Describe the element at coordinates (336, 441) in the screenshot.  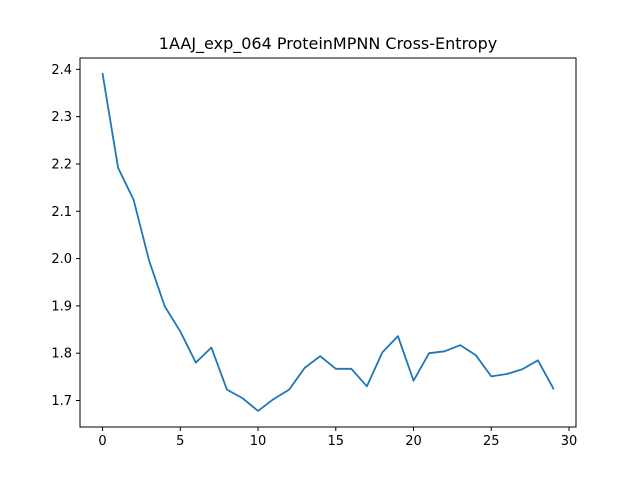
I see `x-tick-label: 15` at that location.